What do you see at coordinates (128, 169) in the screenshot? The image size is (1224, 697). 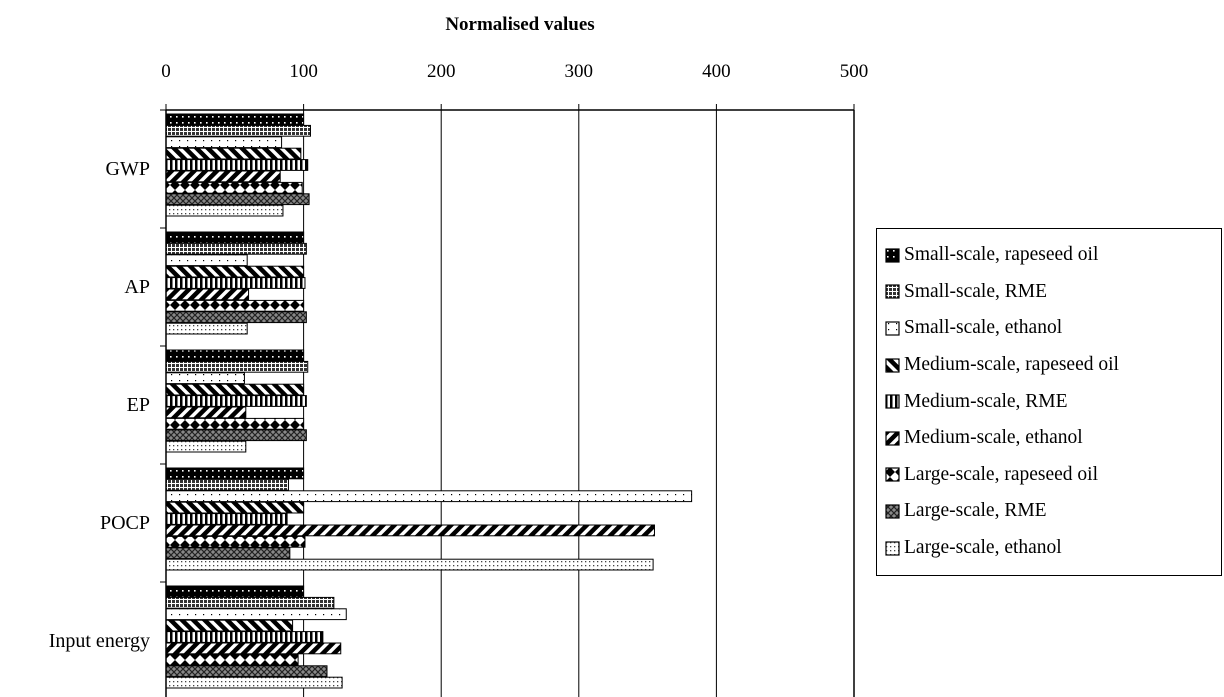 I see `category-label: GWP` at bounding box center [128, 169].